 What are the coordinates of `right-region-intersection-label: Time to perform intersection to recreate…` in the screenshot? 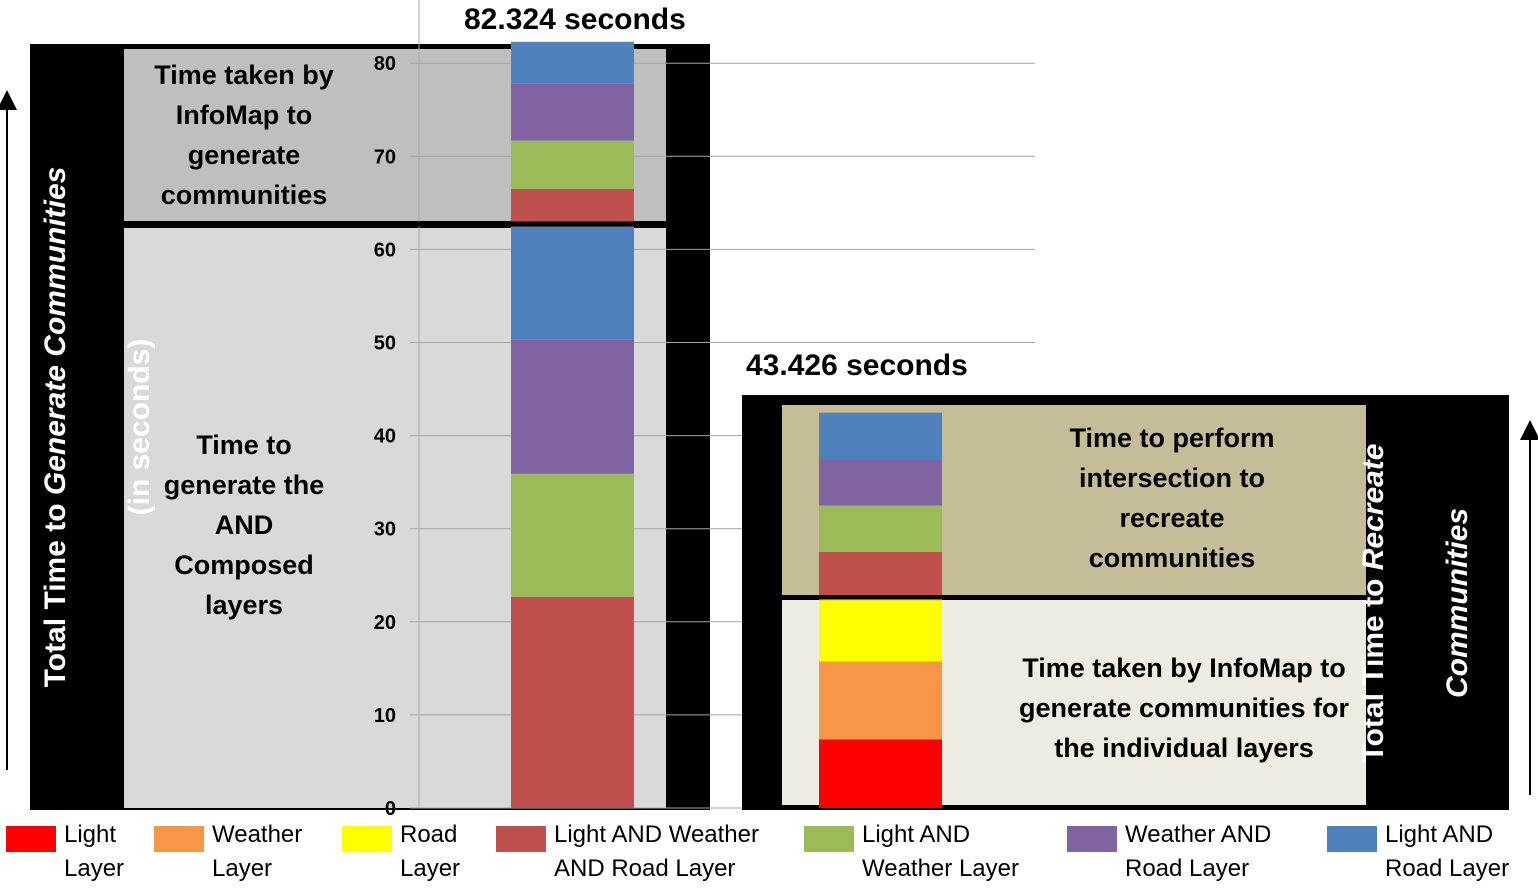 It's located at (1172, 498).